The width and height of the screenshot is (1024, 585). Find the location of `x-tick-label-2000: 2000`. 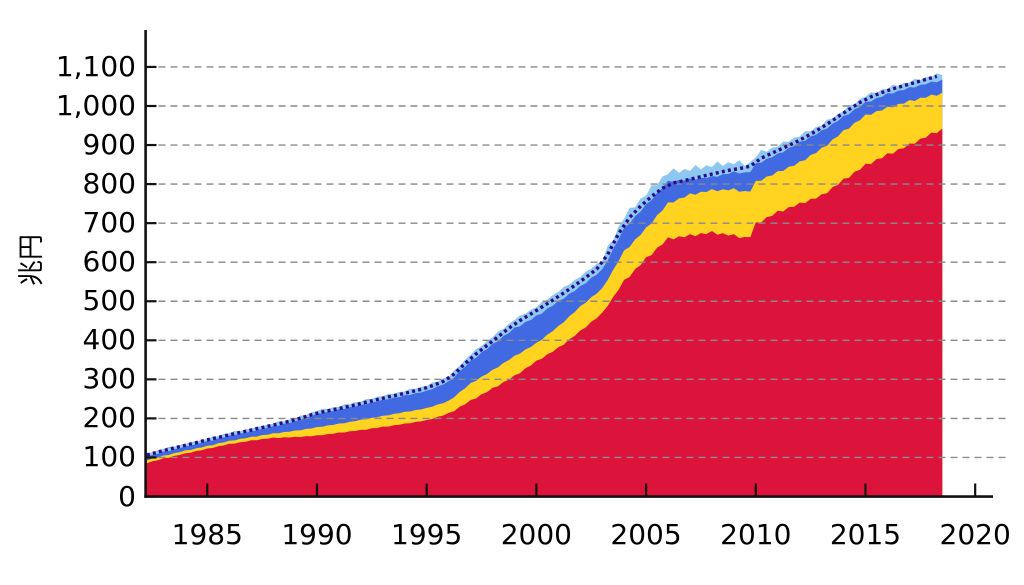

x-tick-label-2000: 2000 is located at coordinates (536, 534).